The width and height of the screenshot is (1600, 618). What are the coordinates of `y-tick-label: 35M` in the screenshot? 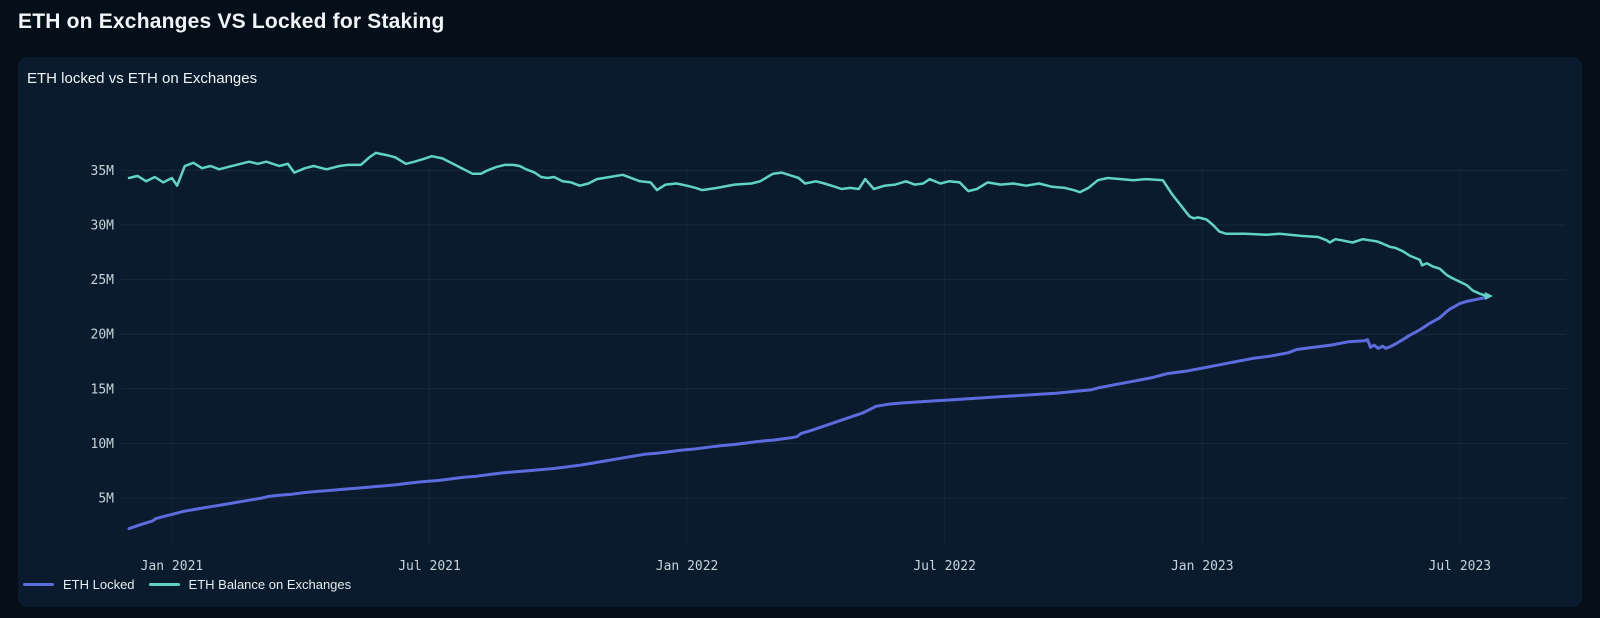 It's located at (103, 171).